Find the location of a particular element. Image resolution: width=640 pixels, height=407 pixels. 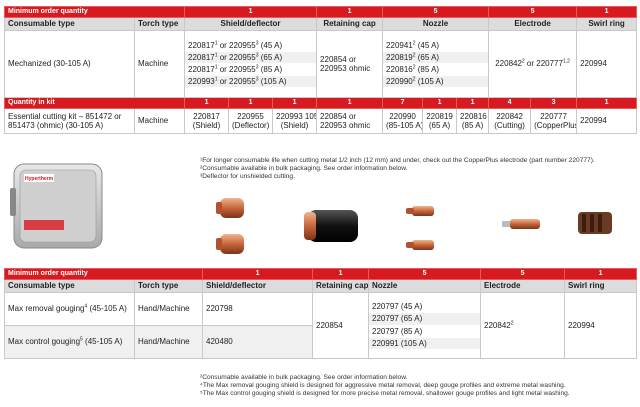

kit-cell: 220777 (CopperPlus) is located at coordinates (554, 121).